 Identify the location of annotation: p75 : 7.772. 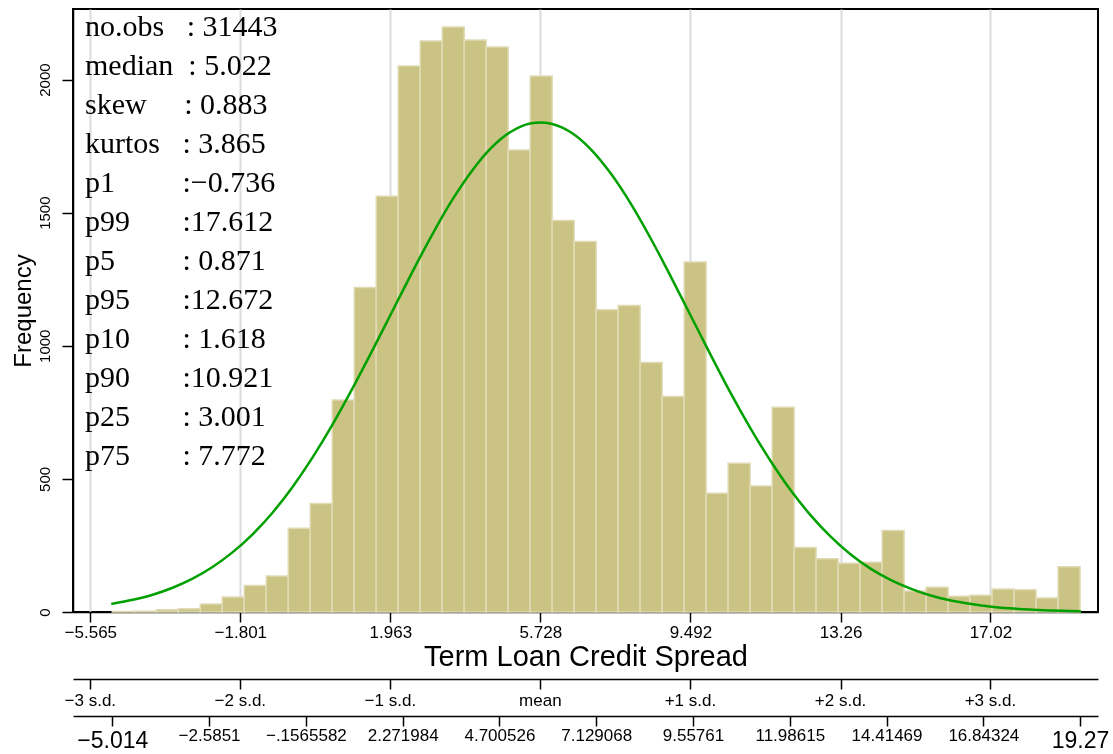
(175, 454).